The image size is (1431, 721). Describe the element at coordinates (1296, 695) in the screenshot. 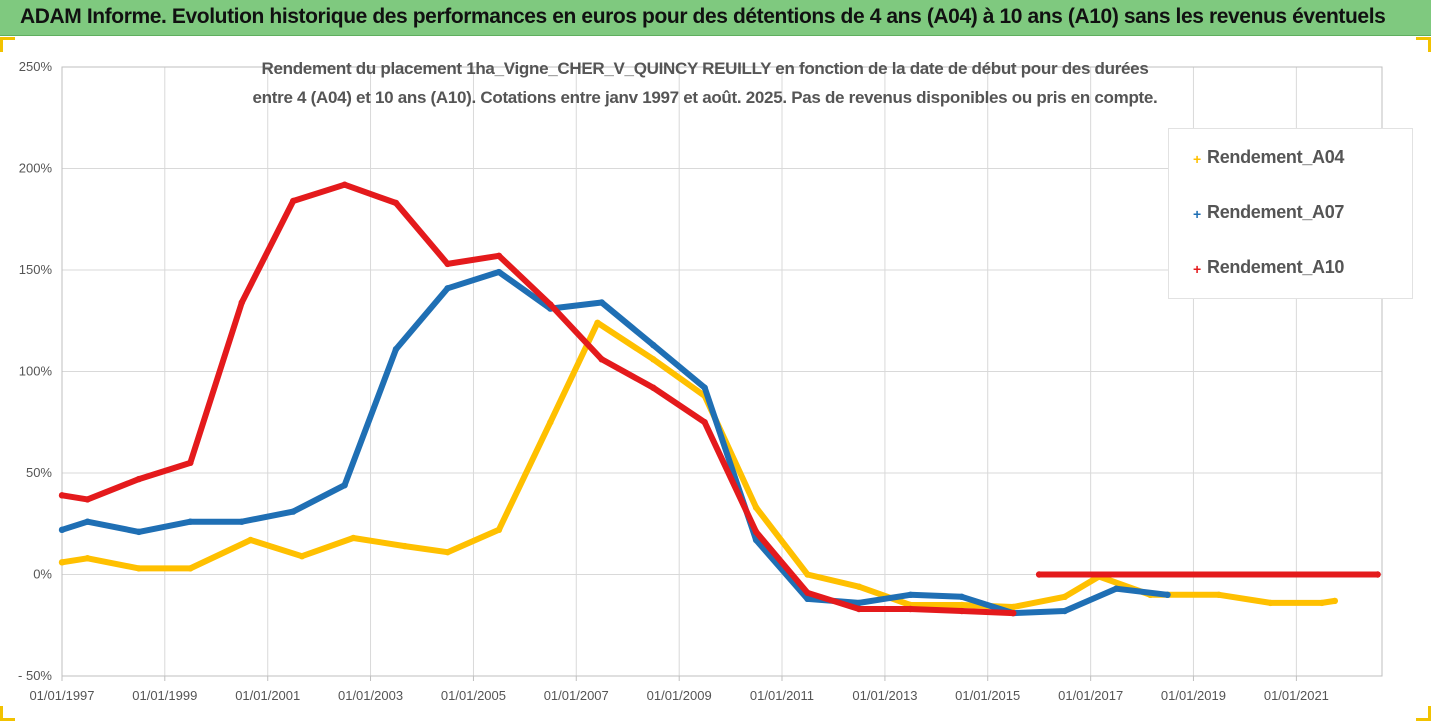

I see `x-tick-label: 01/01/2021` at that location.